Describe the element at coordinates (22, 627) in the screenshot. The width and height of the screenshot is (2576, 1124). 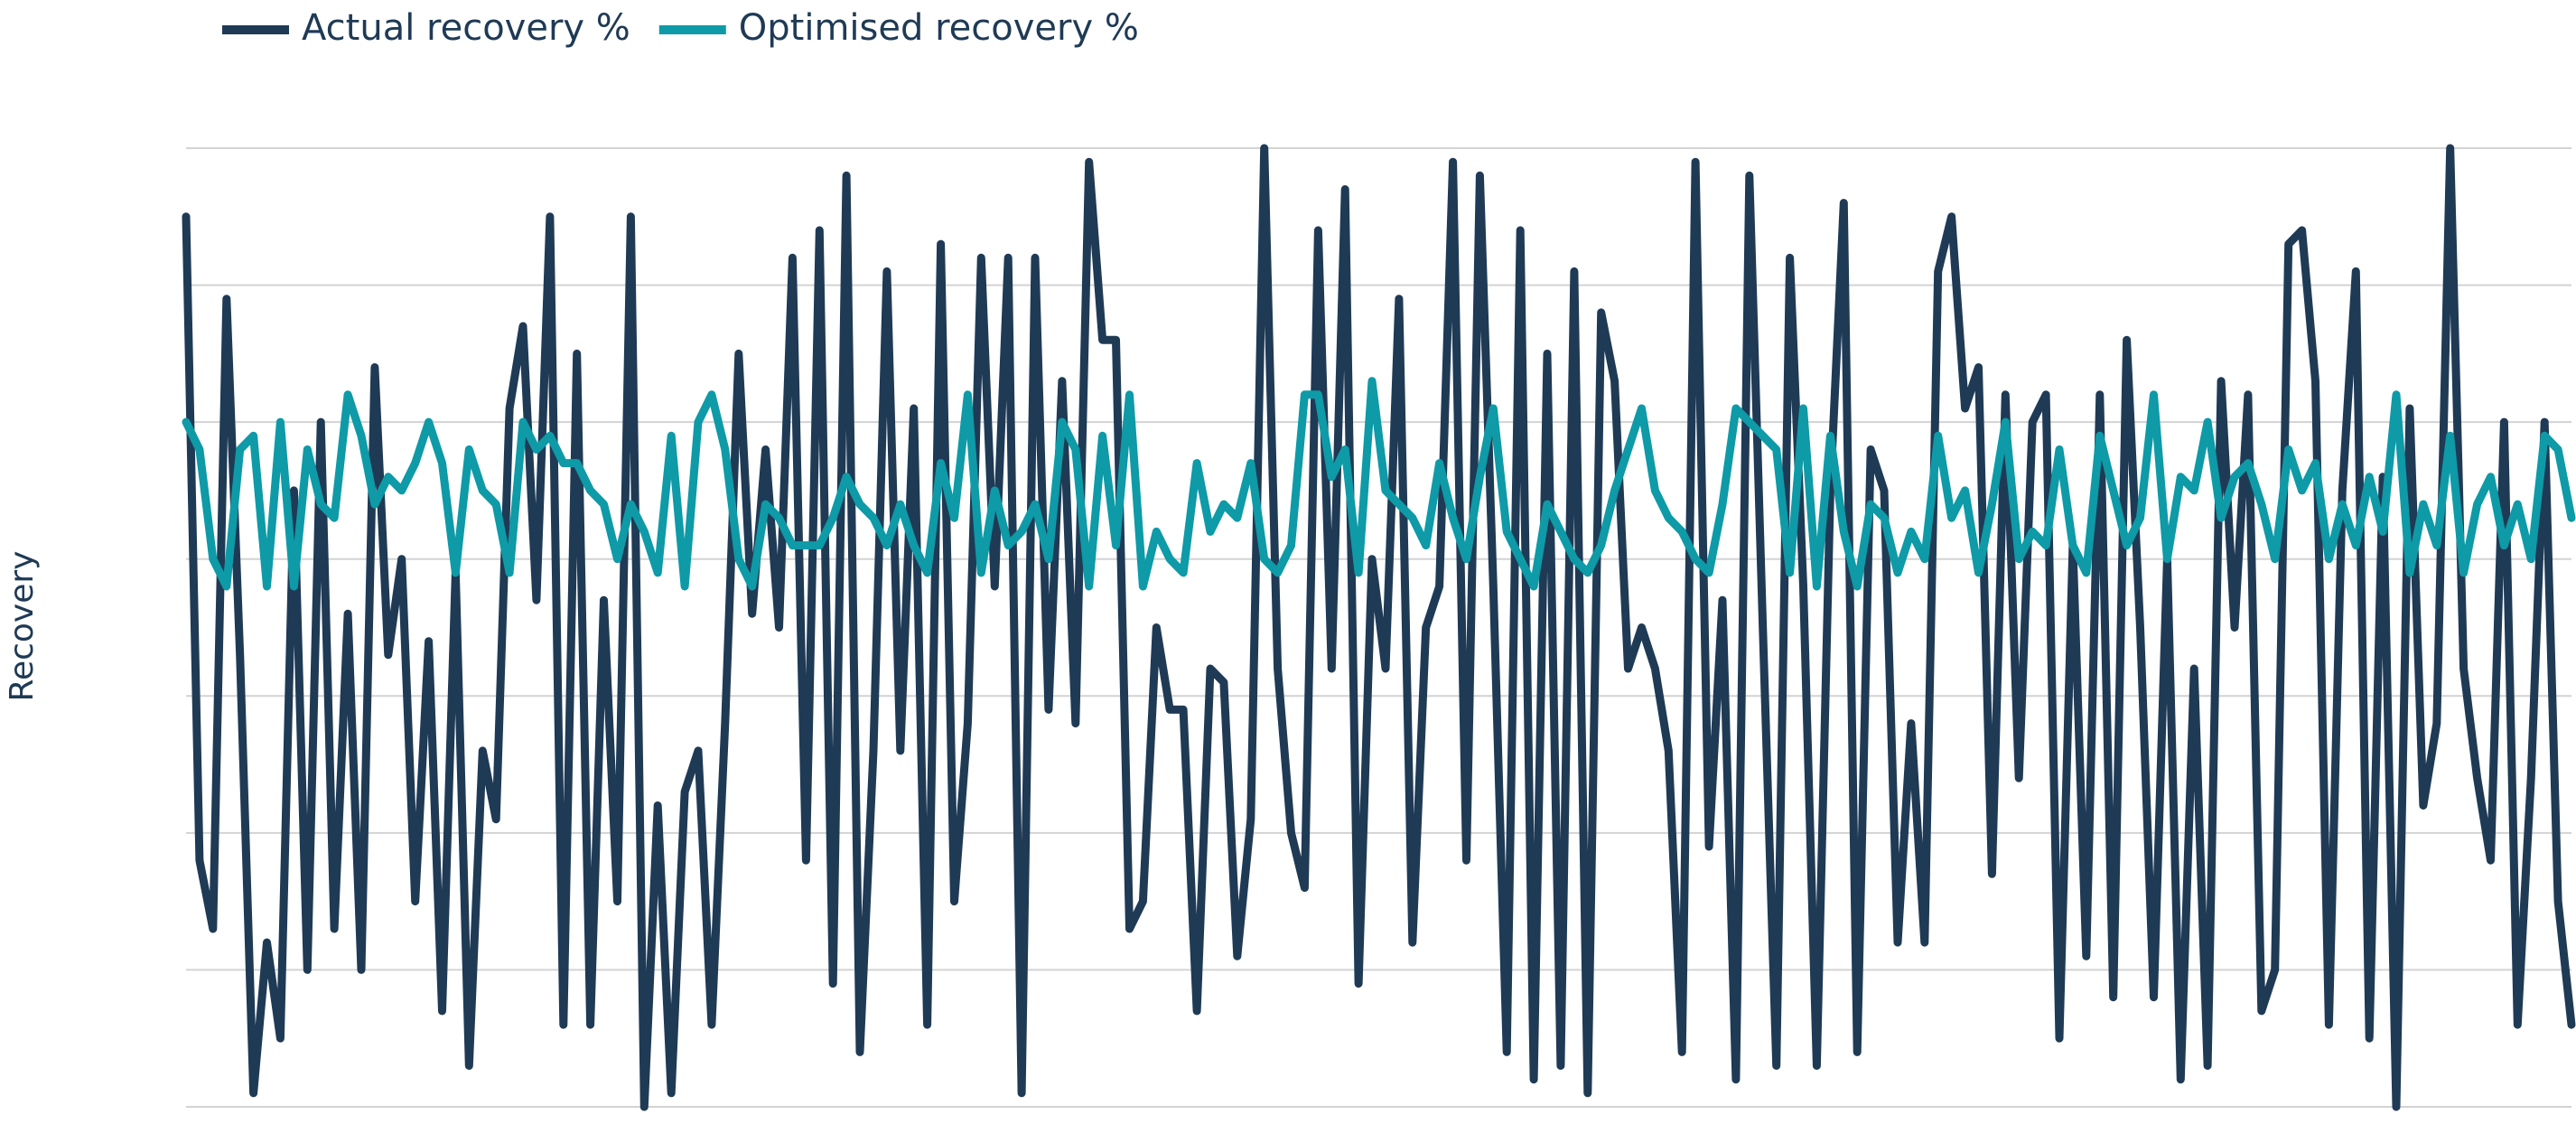
I see `y-axis-label: Recovery` at that location.